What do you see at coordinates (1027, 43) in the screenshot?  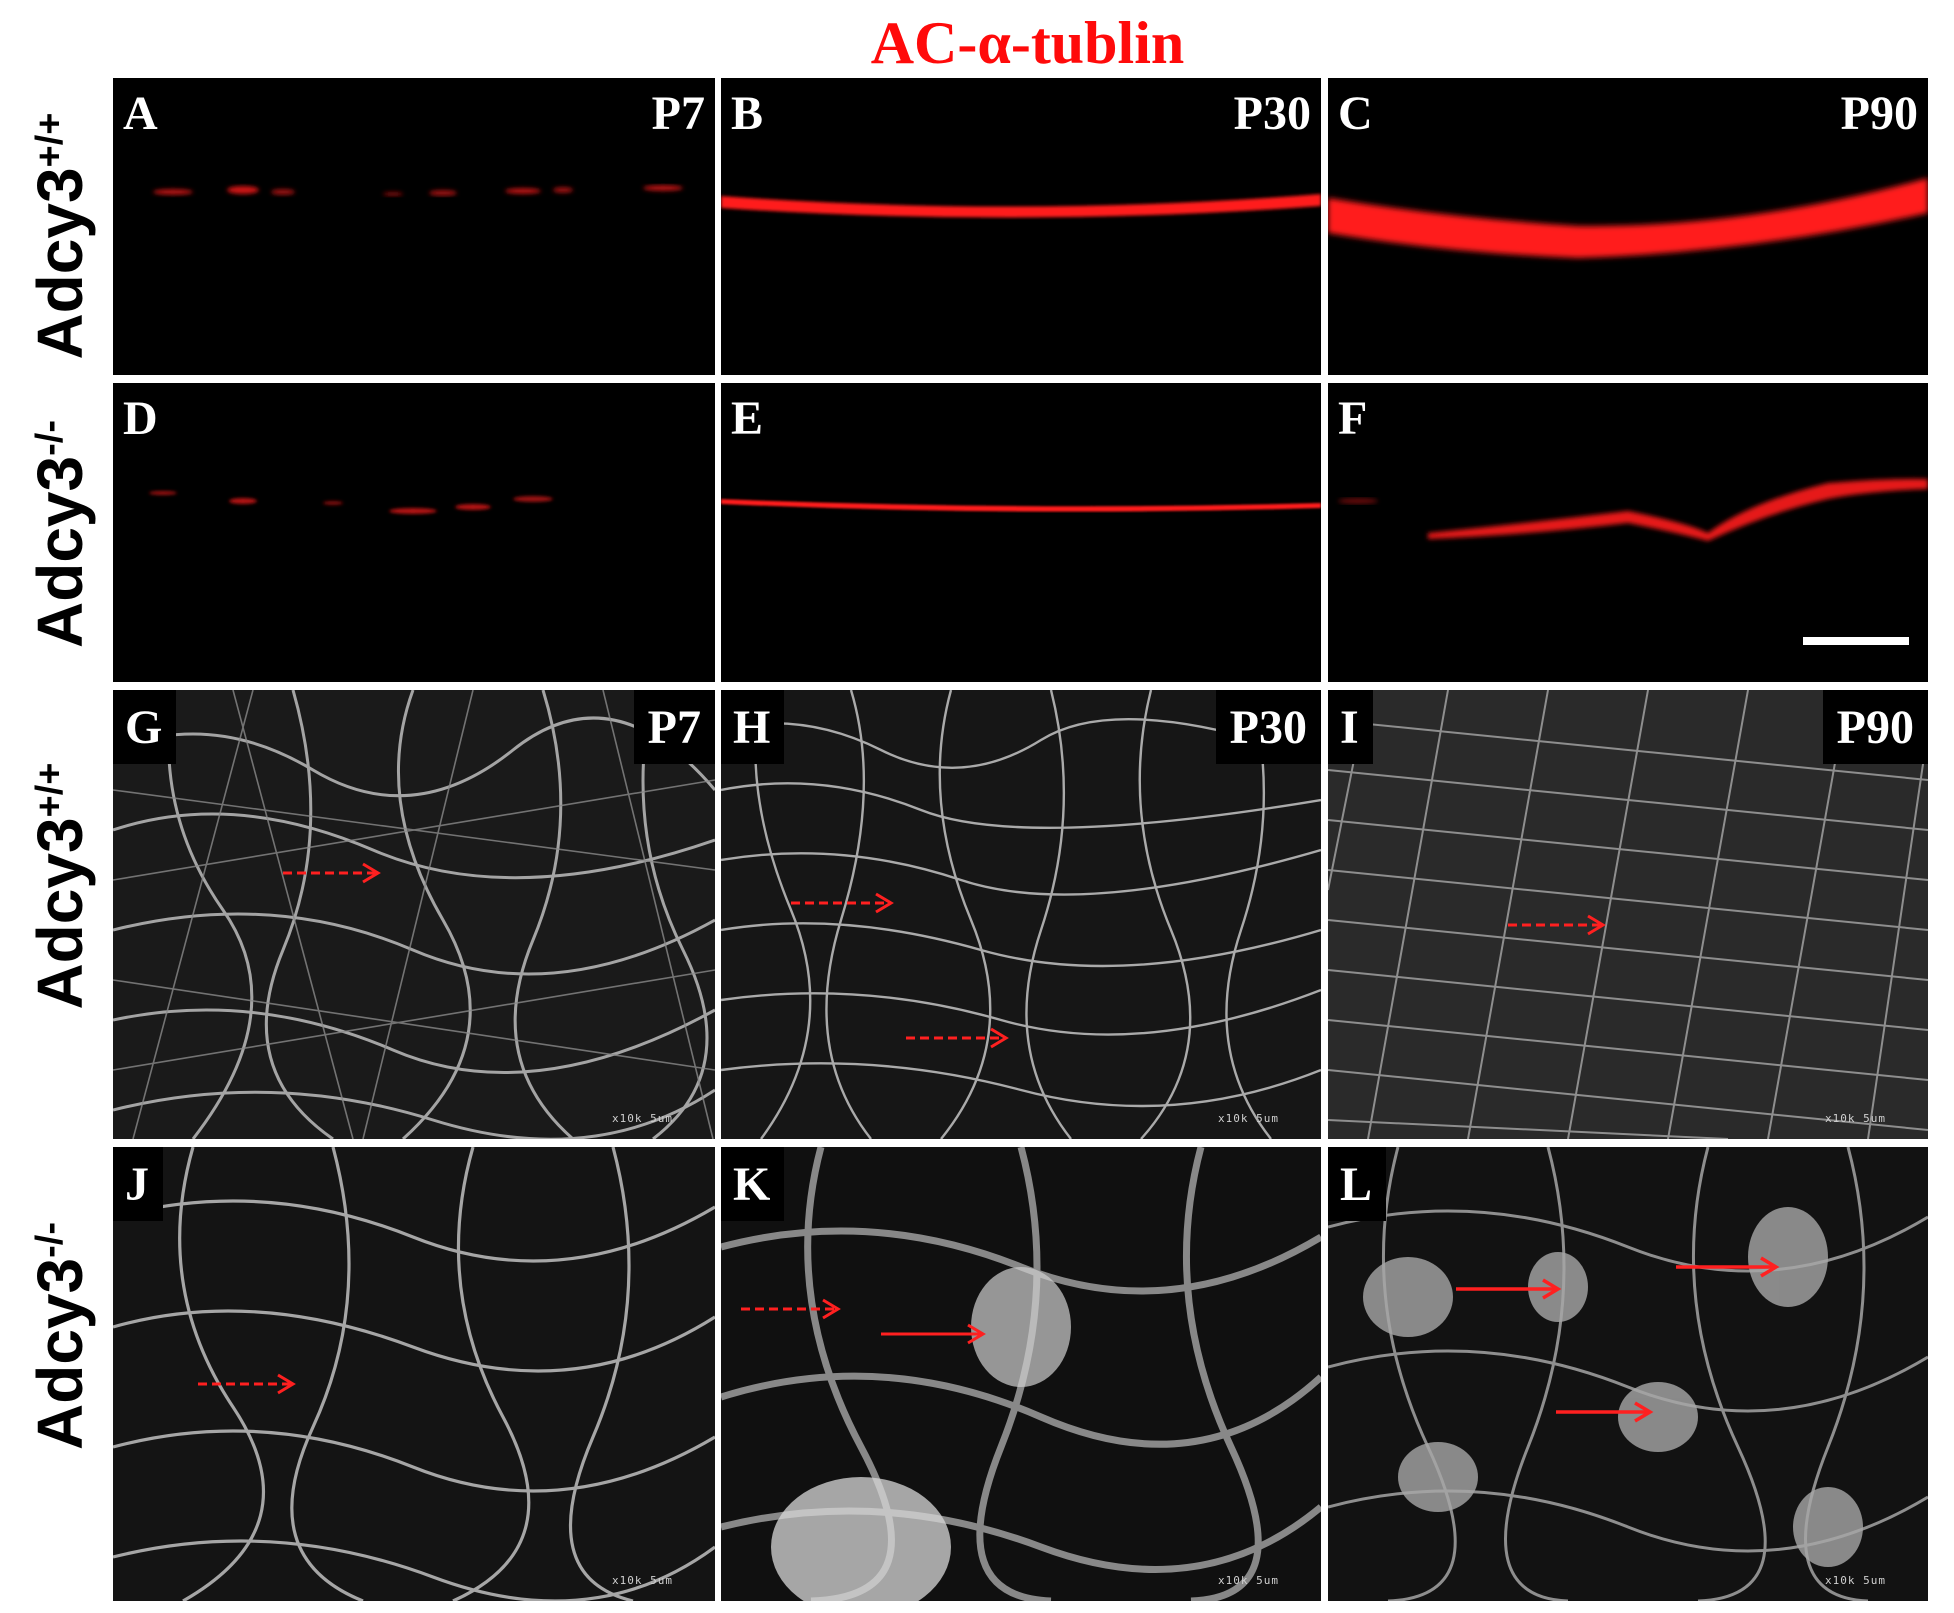 I see `figure-title: AC-α-tublin` at bounding box center [1027, 43].